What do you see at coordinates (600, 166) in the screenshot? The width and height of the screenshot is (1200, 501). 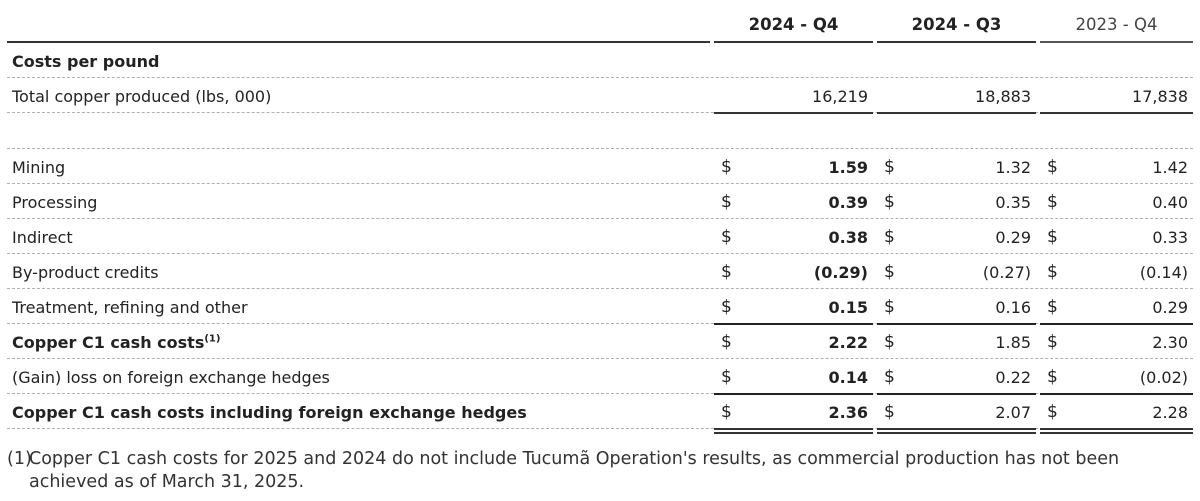 I see `table-row: Mining $1.59 $1.32 $1.42` at bounding box center [600, 166].